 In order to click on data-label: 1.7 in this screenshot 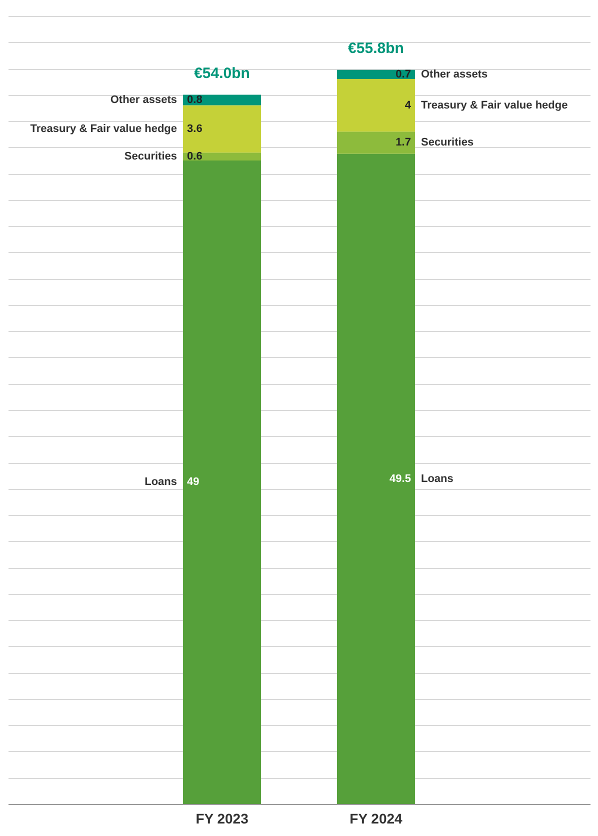, I will do `click(403, 142)`.